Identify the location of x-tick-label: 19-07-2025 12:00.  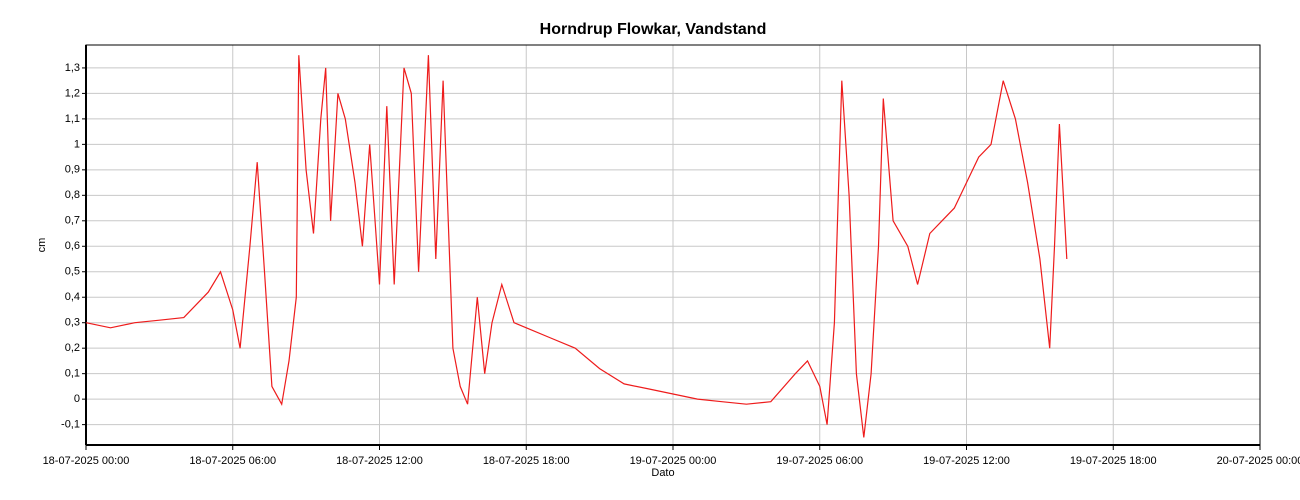
(966, 461).